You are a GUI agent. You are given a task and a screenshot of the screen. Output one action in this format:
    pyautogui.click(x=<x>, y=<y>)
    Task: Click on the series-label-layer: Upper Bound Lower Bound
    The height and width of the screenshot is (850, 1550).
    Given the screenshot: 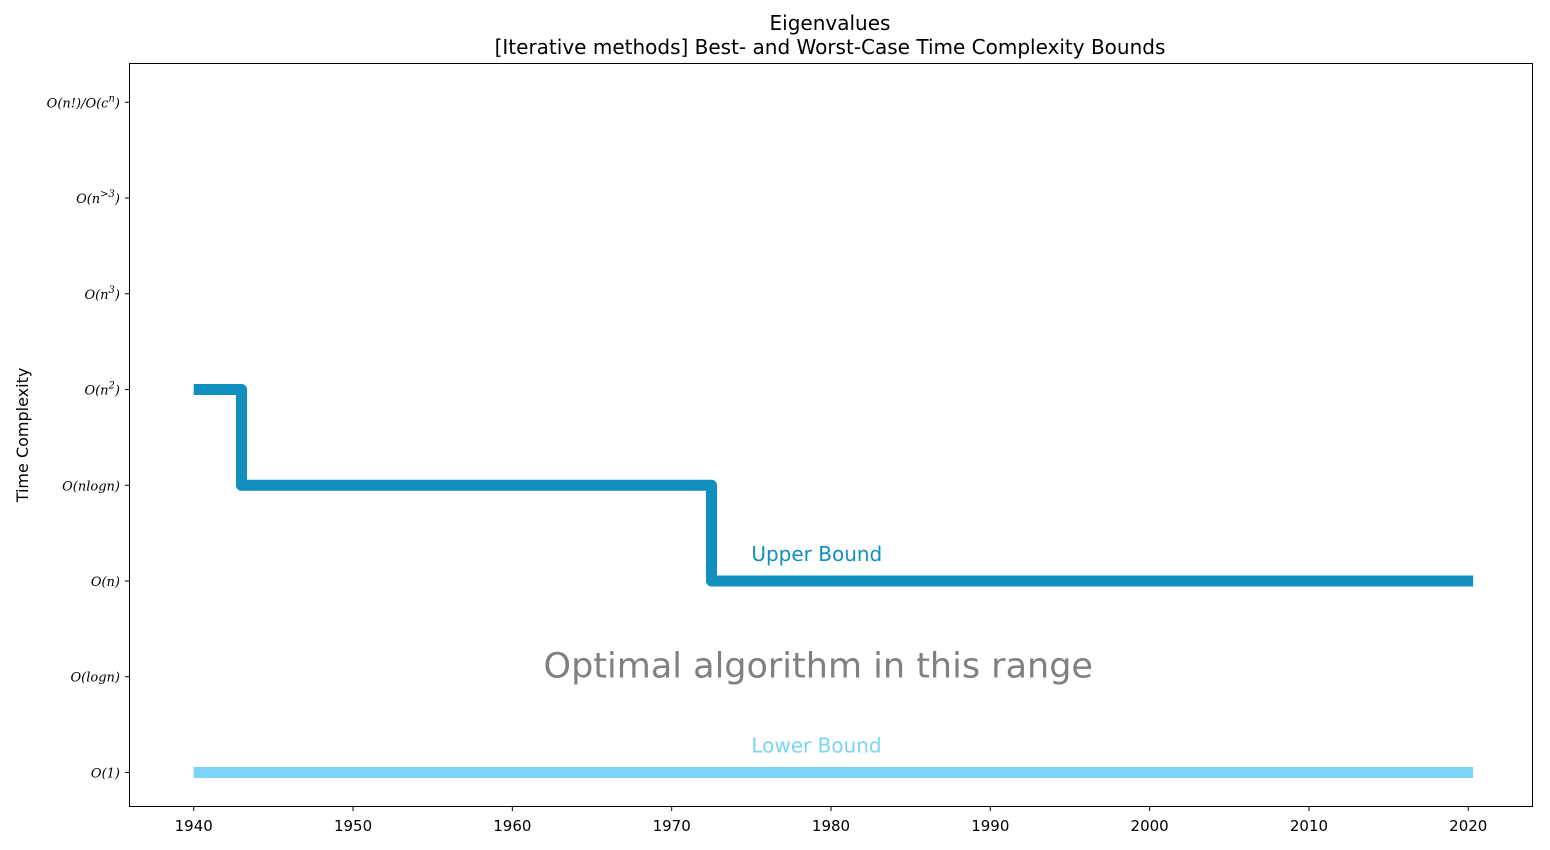 What is the action you would take?
    pyautogui.click(x=816, y=649)
    